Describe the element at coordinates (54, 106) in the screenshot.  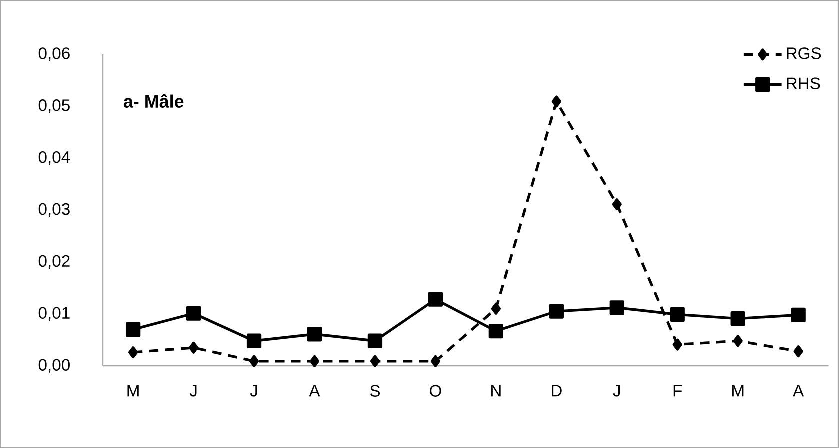
I see `y-tick-label: 0,05` at that location.